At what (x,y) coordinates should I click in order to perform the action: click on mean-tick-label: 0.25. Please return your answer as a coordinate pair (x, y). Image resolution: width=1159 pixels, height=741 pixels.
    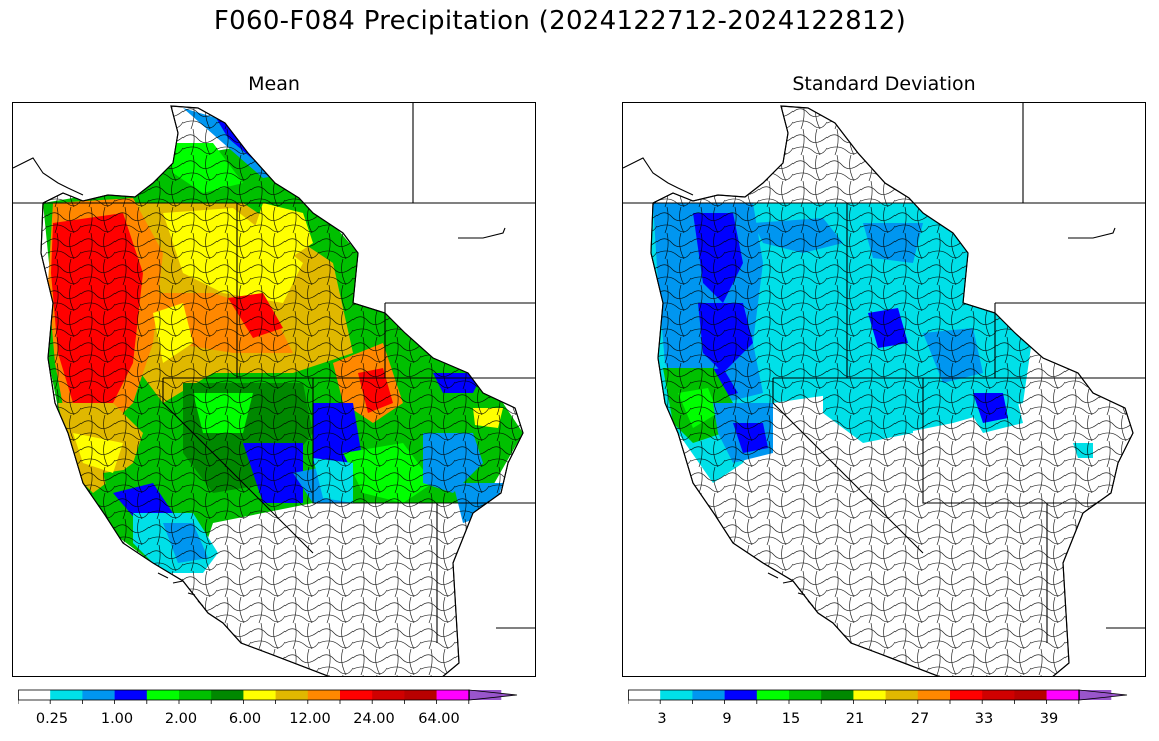
    Looking at the image, I should click on (52, 719).